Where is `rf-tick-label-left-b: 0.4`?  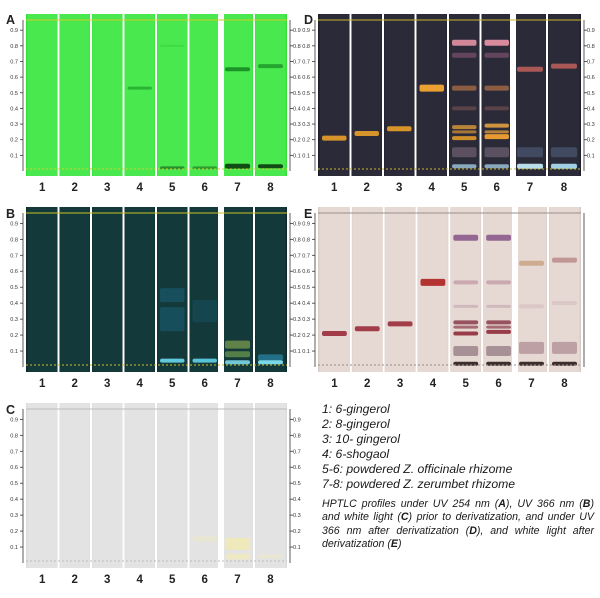
rf-tick-label-left-b: 0.4 is located at coordinates (14, 304).